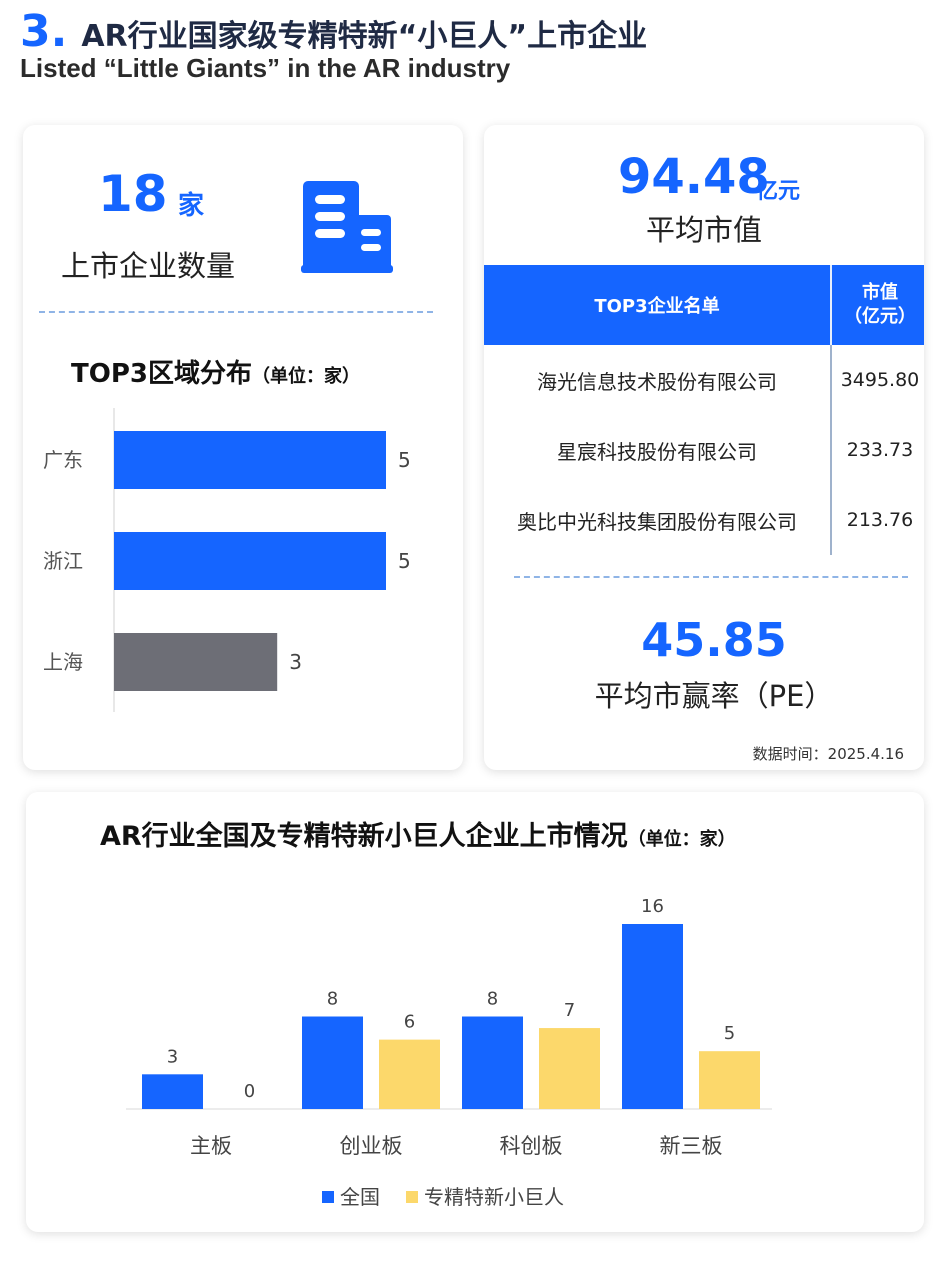 The width and height of the screenshot is (942, 1266). Describe the element at coordinates (211, 1146) in the screenshot. I see `listing-category-label: 主板` at that location.